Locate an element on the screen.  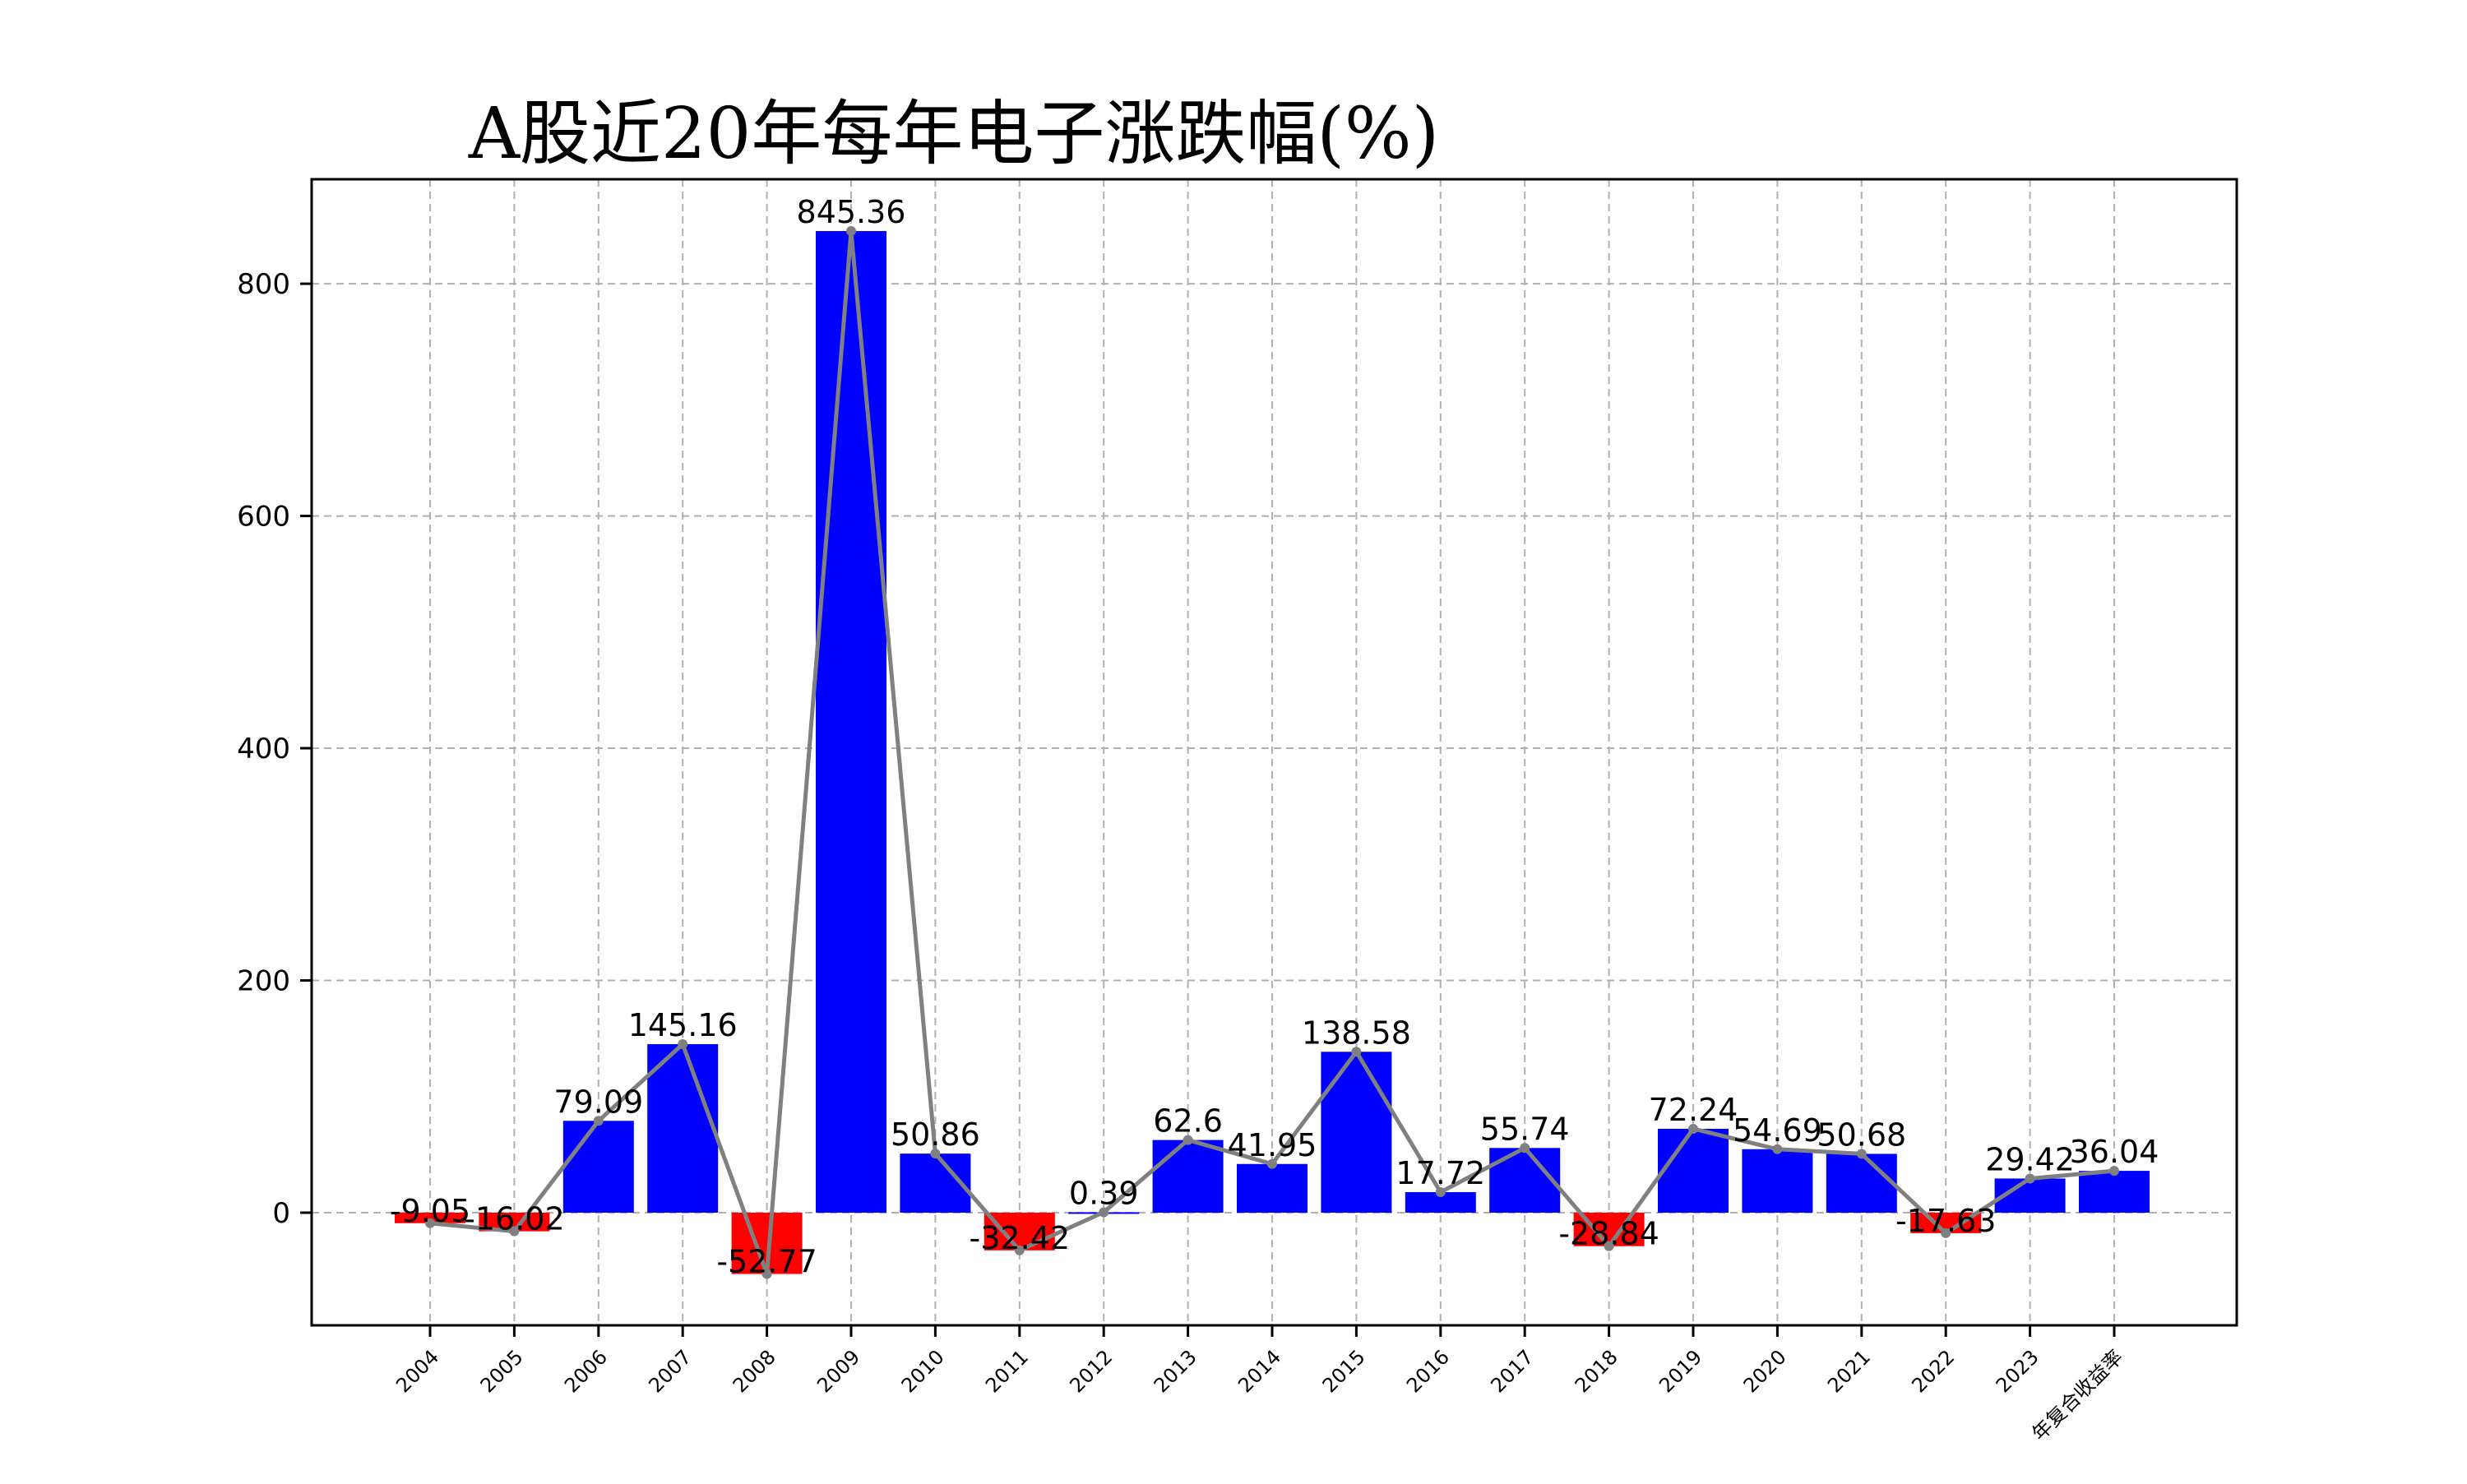
chart-title: A股近20年每年电子涨跌幅(%) is located at coordinates (953, 134).